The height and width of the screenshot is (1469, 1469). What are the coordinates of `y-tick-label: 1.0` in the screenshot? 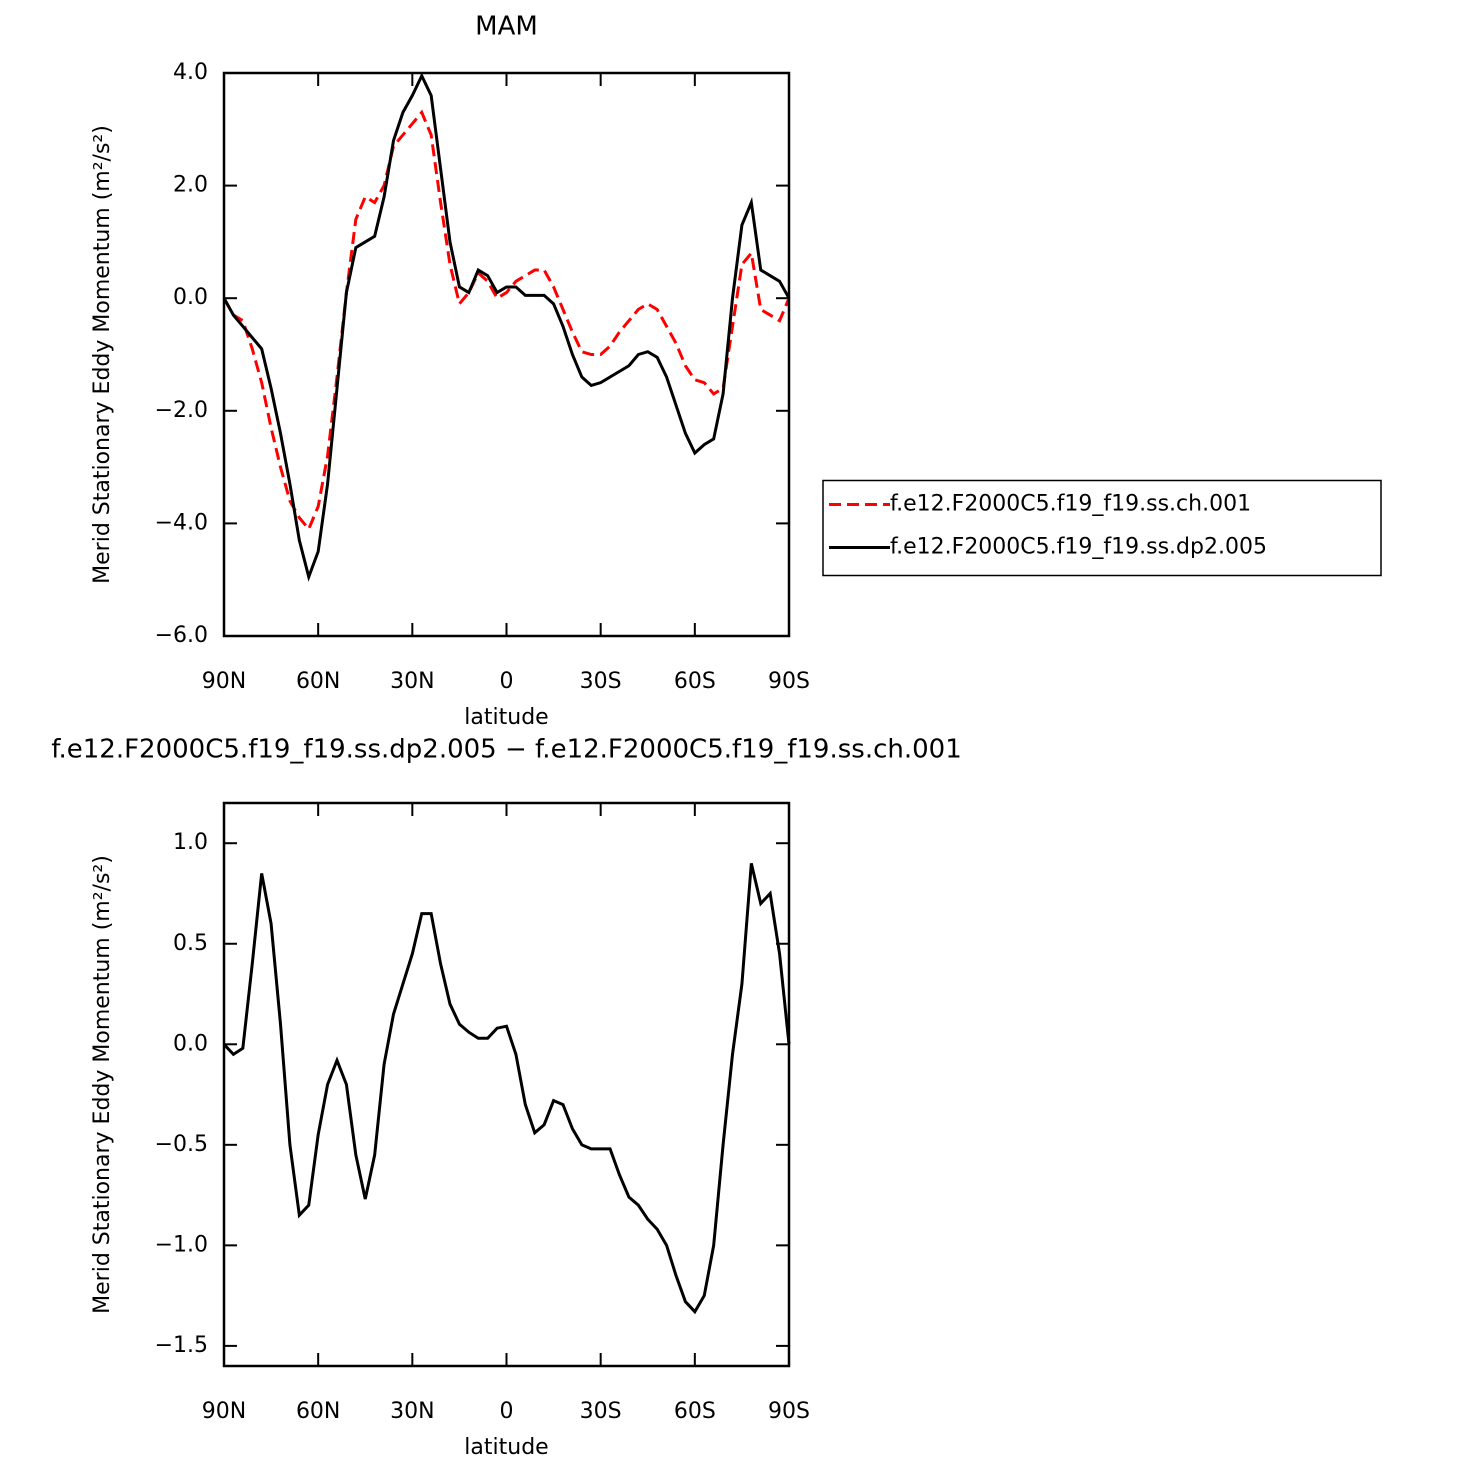 It's located at (190, 842).